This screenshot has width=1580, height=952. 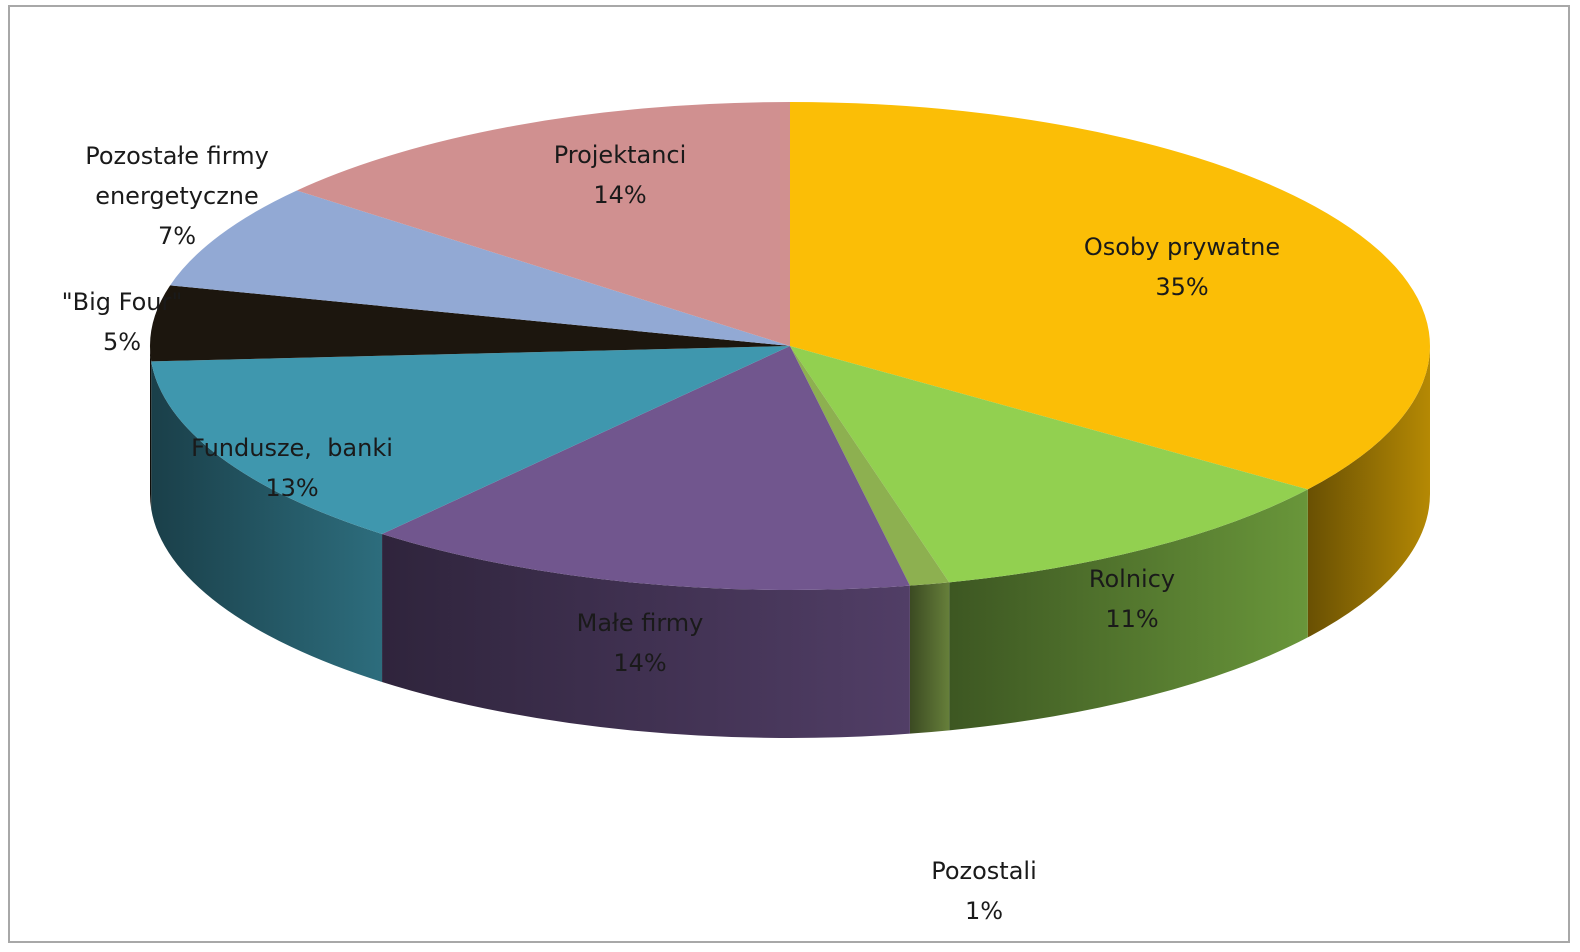 What do you see at coordinates (1181, 287) in the screenshot?
I see `slice-percent-osoby-prywatne: 35%` at bounding box center [1181, 287].